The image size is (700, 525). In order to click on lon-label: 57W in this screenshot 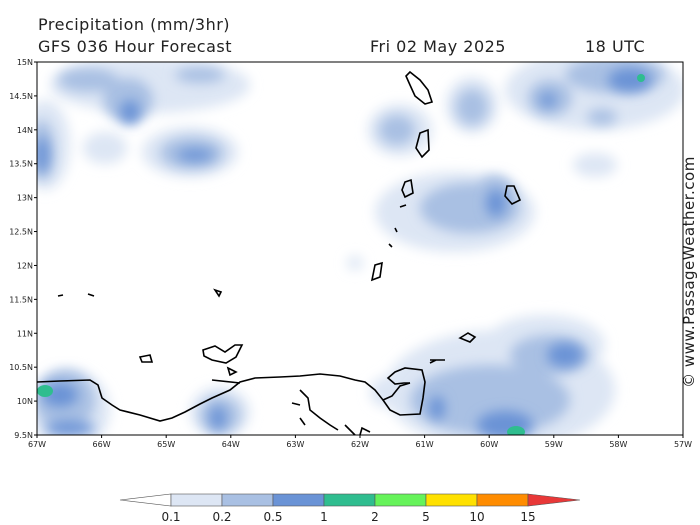, I will do `click(683, 444)`.